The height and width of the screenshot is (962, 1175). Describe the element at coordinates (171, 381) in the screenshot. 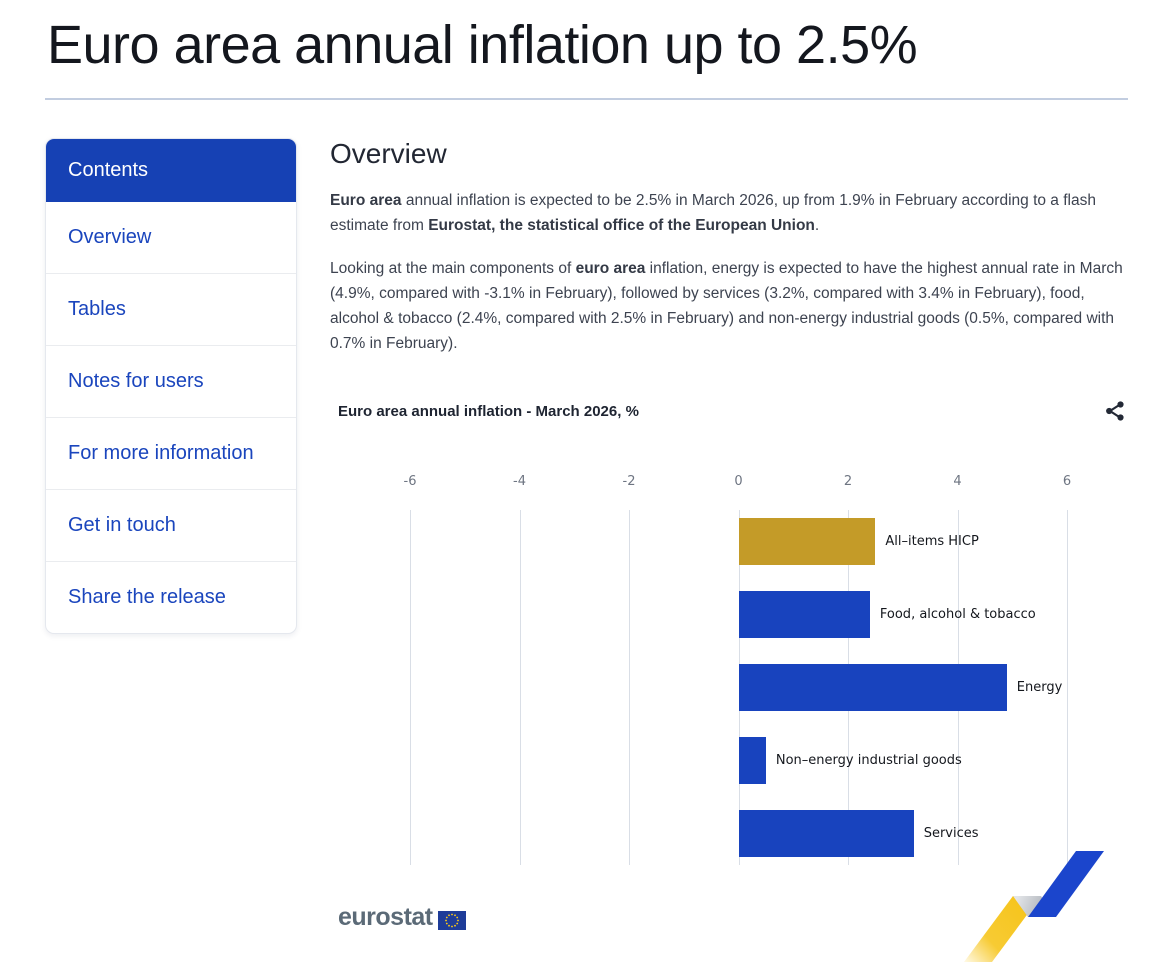

I see `sidebar-item-notes-for-users: Notes for users` at that location.